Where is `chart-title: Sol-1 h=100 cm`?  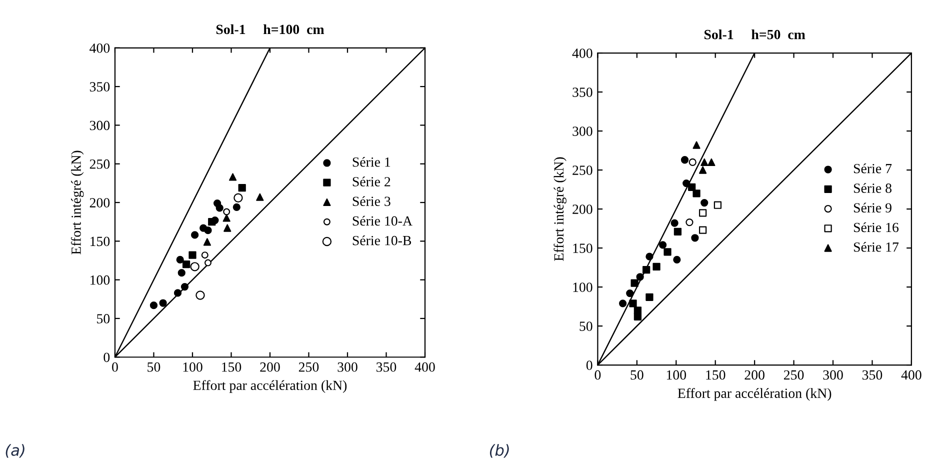 chart-title: Sol-1 h=100 cm is located at coordinates (270, 29).